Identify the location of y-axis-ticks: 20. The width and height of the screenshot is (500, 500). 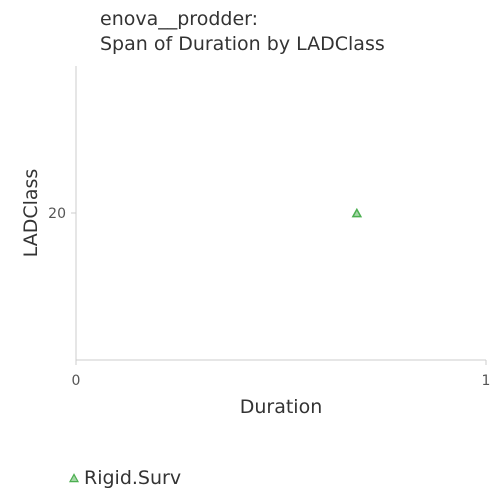
(62, 214).